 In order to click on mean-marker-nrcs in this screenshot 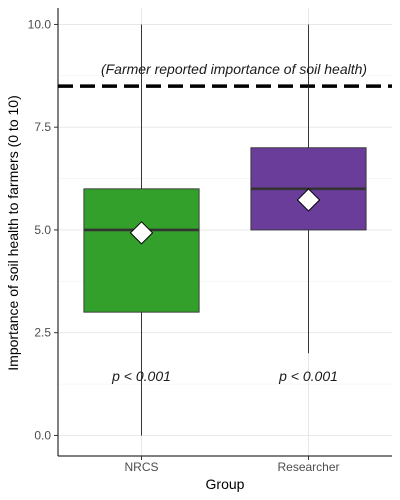, I will do `click(141, 233)`.